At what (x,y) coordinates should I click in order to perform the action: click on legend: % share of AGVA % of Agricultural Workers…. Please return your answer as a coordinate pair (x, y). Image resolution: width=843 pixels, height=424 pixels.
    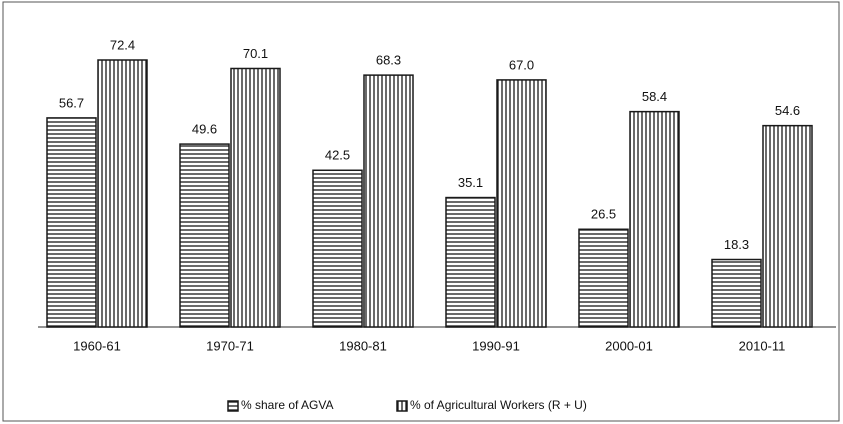
    Looking at the image, I should click on (407, 405).